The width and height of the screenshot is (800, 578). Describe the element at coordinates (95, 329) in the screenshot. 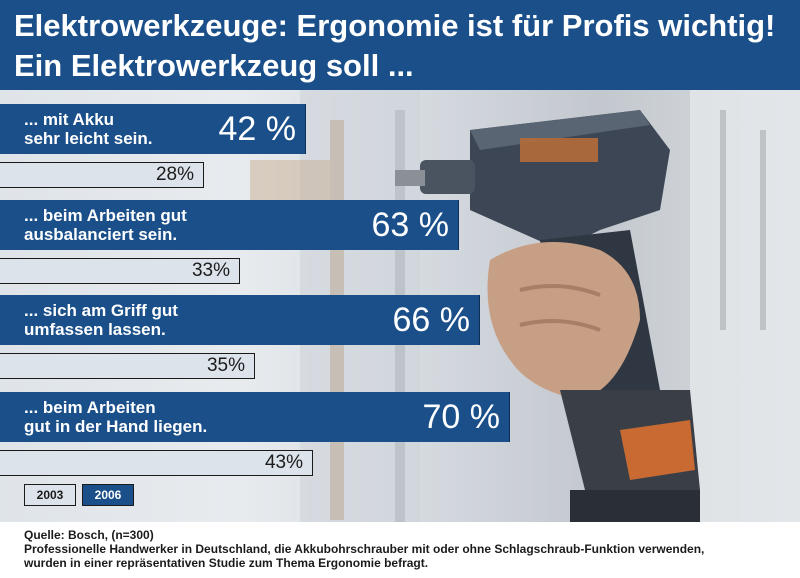

I see `category-label-3-line-2: umfassen lassen.` at that location.